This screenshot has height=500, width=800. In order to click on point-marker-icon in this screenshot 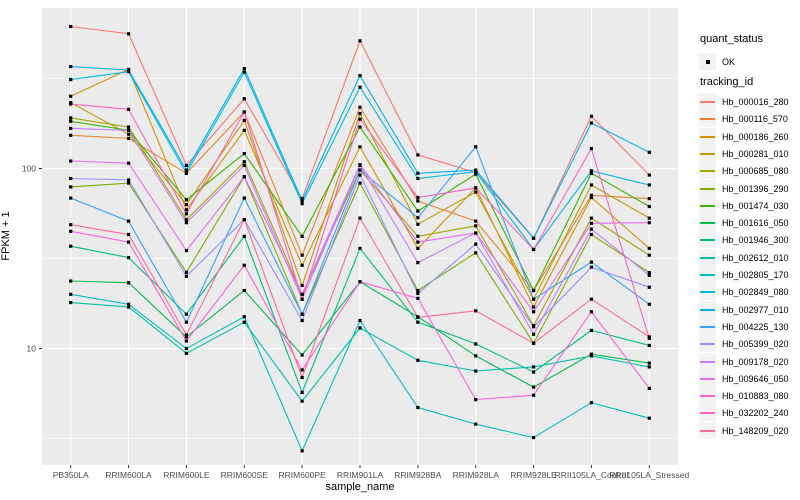, I will do `click(708, 62)`.